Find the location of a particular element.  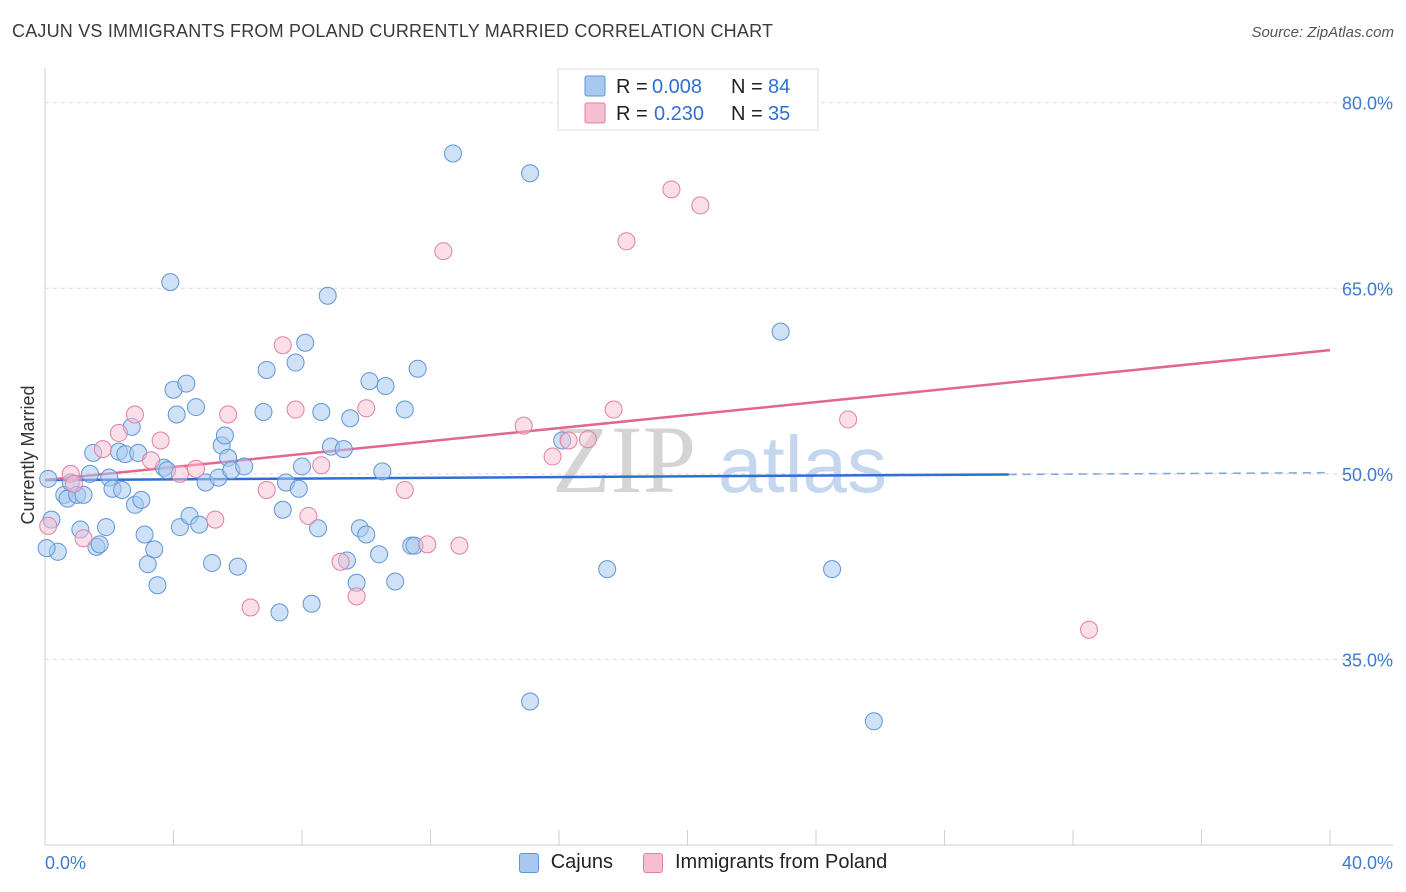

bottom-legend-cajuns: Cajuns is located at coordinates (565, 862).